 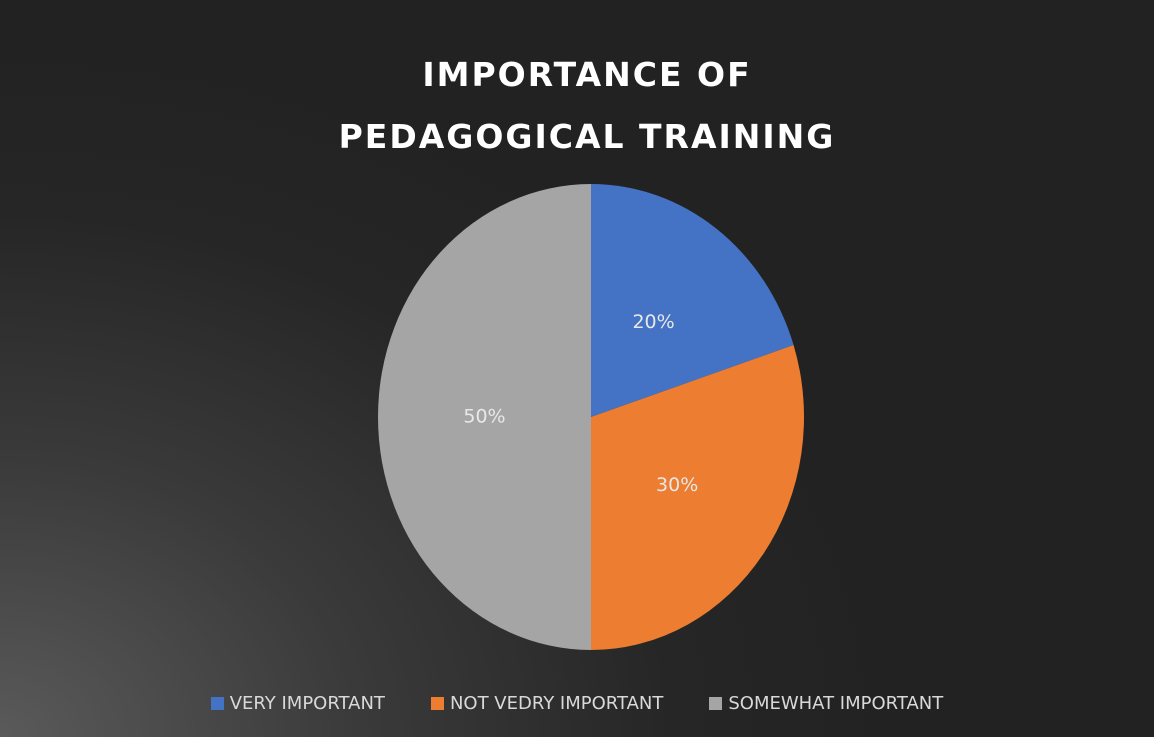 I want to click on legend-item: NOT VEDRY IMPORTANT, so click(x=547, y=703).